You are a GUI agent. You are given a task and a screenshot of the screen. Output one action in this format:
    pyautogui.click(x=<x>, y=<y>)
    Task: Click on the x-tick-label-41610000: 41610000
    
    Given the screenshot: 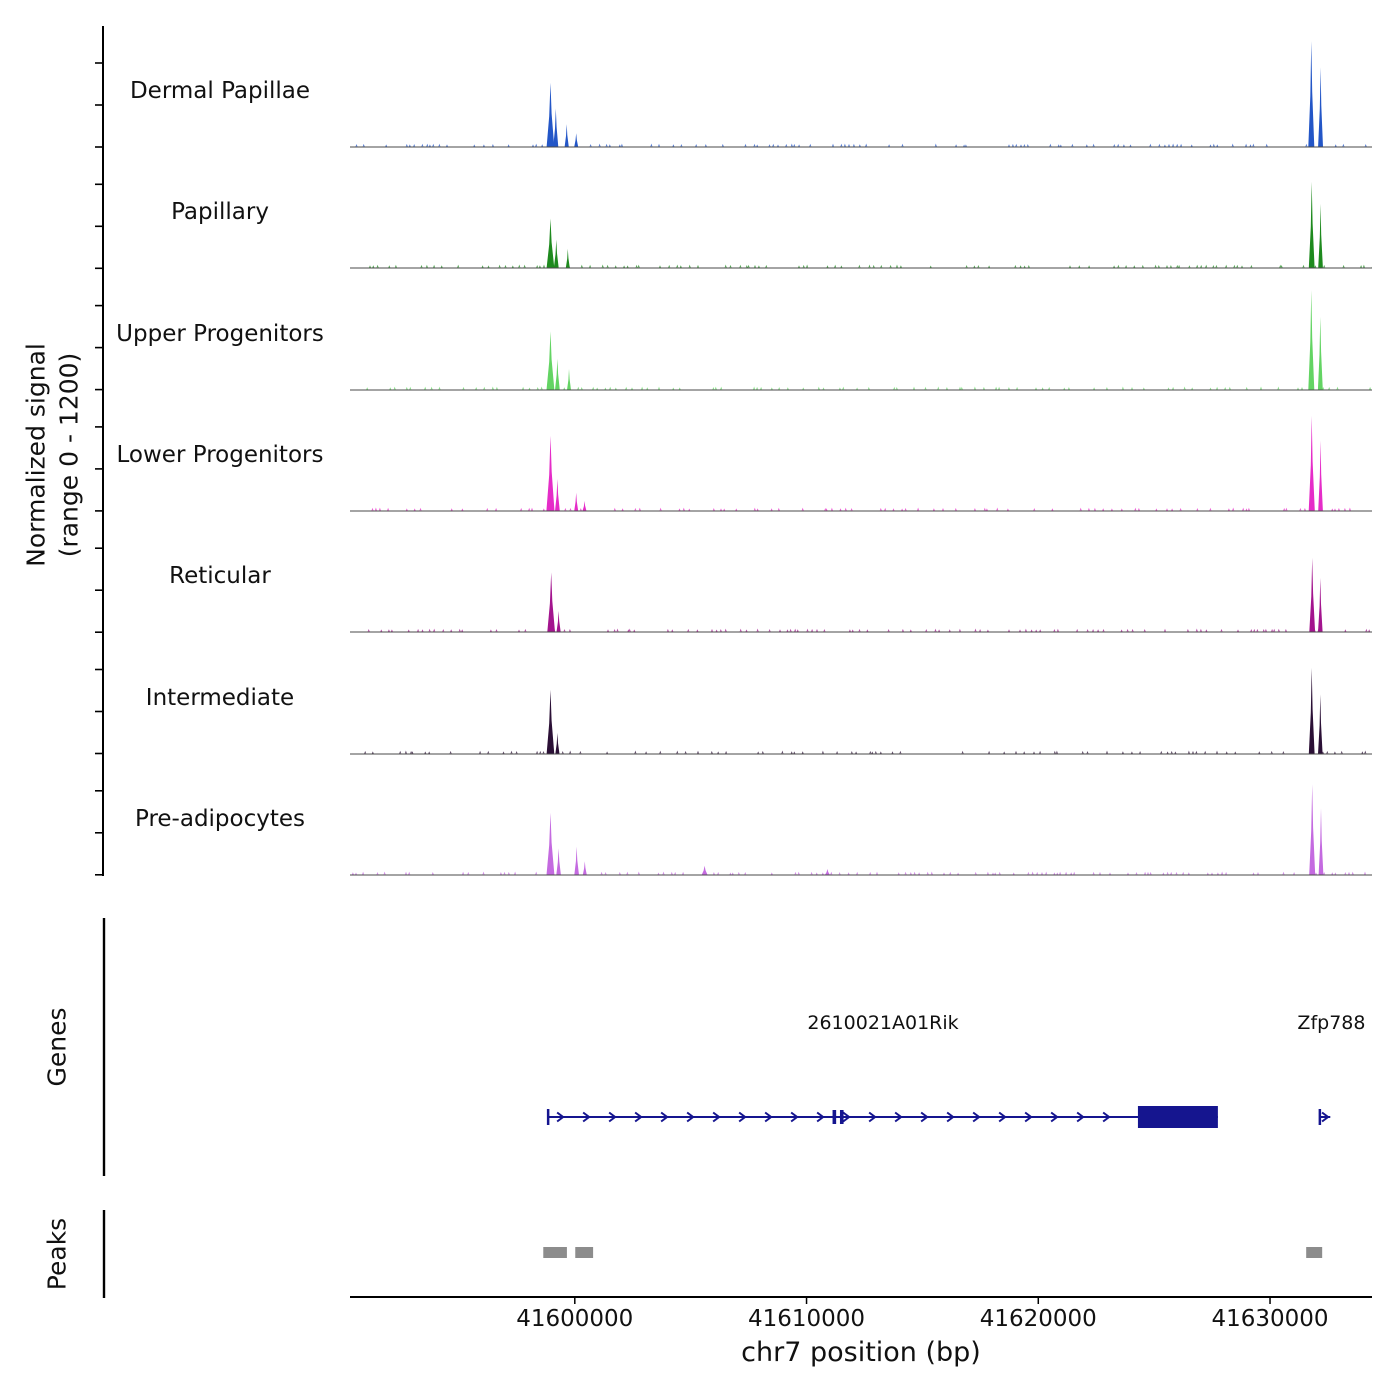 What is the action you would take?
    pyautogui.click(x=806, y=1319)
    